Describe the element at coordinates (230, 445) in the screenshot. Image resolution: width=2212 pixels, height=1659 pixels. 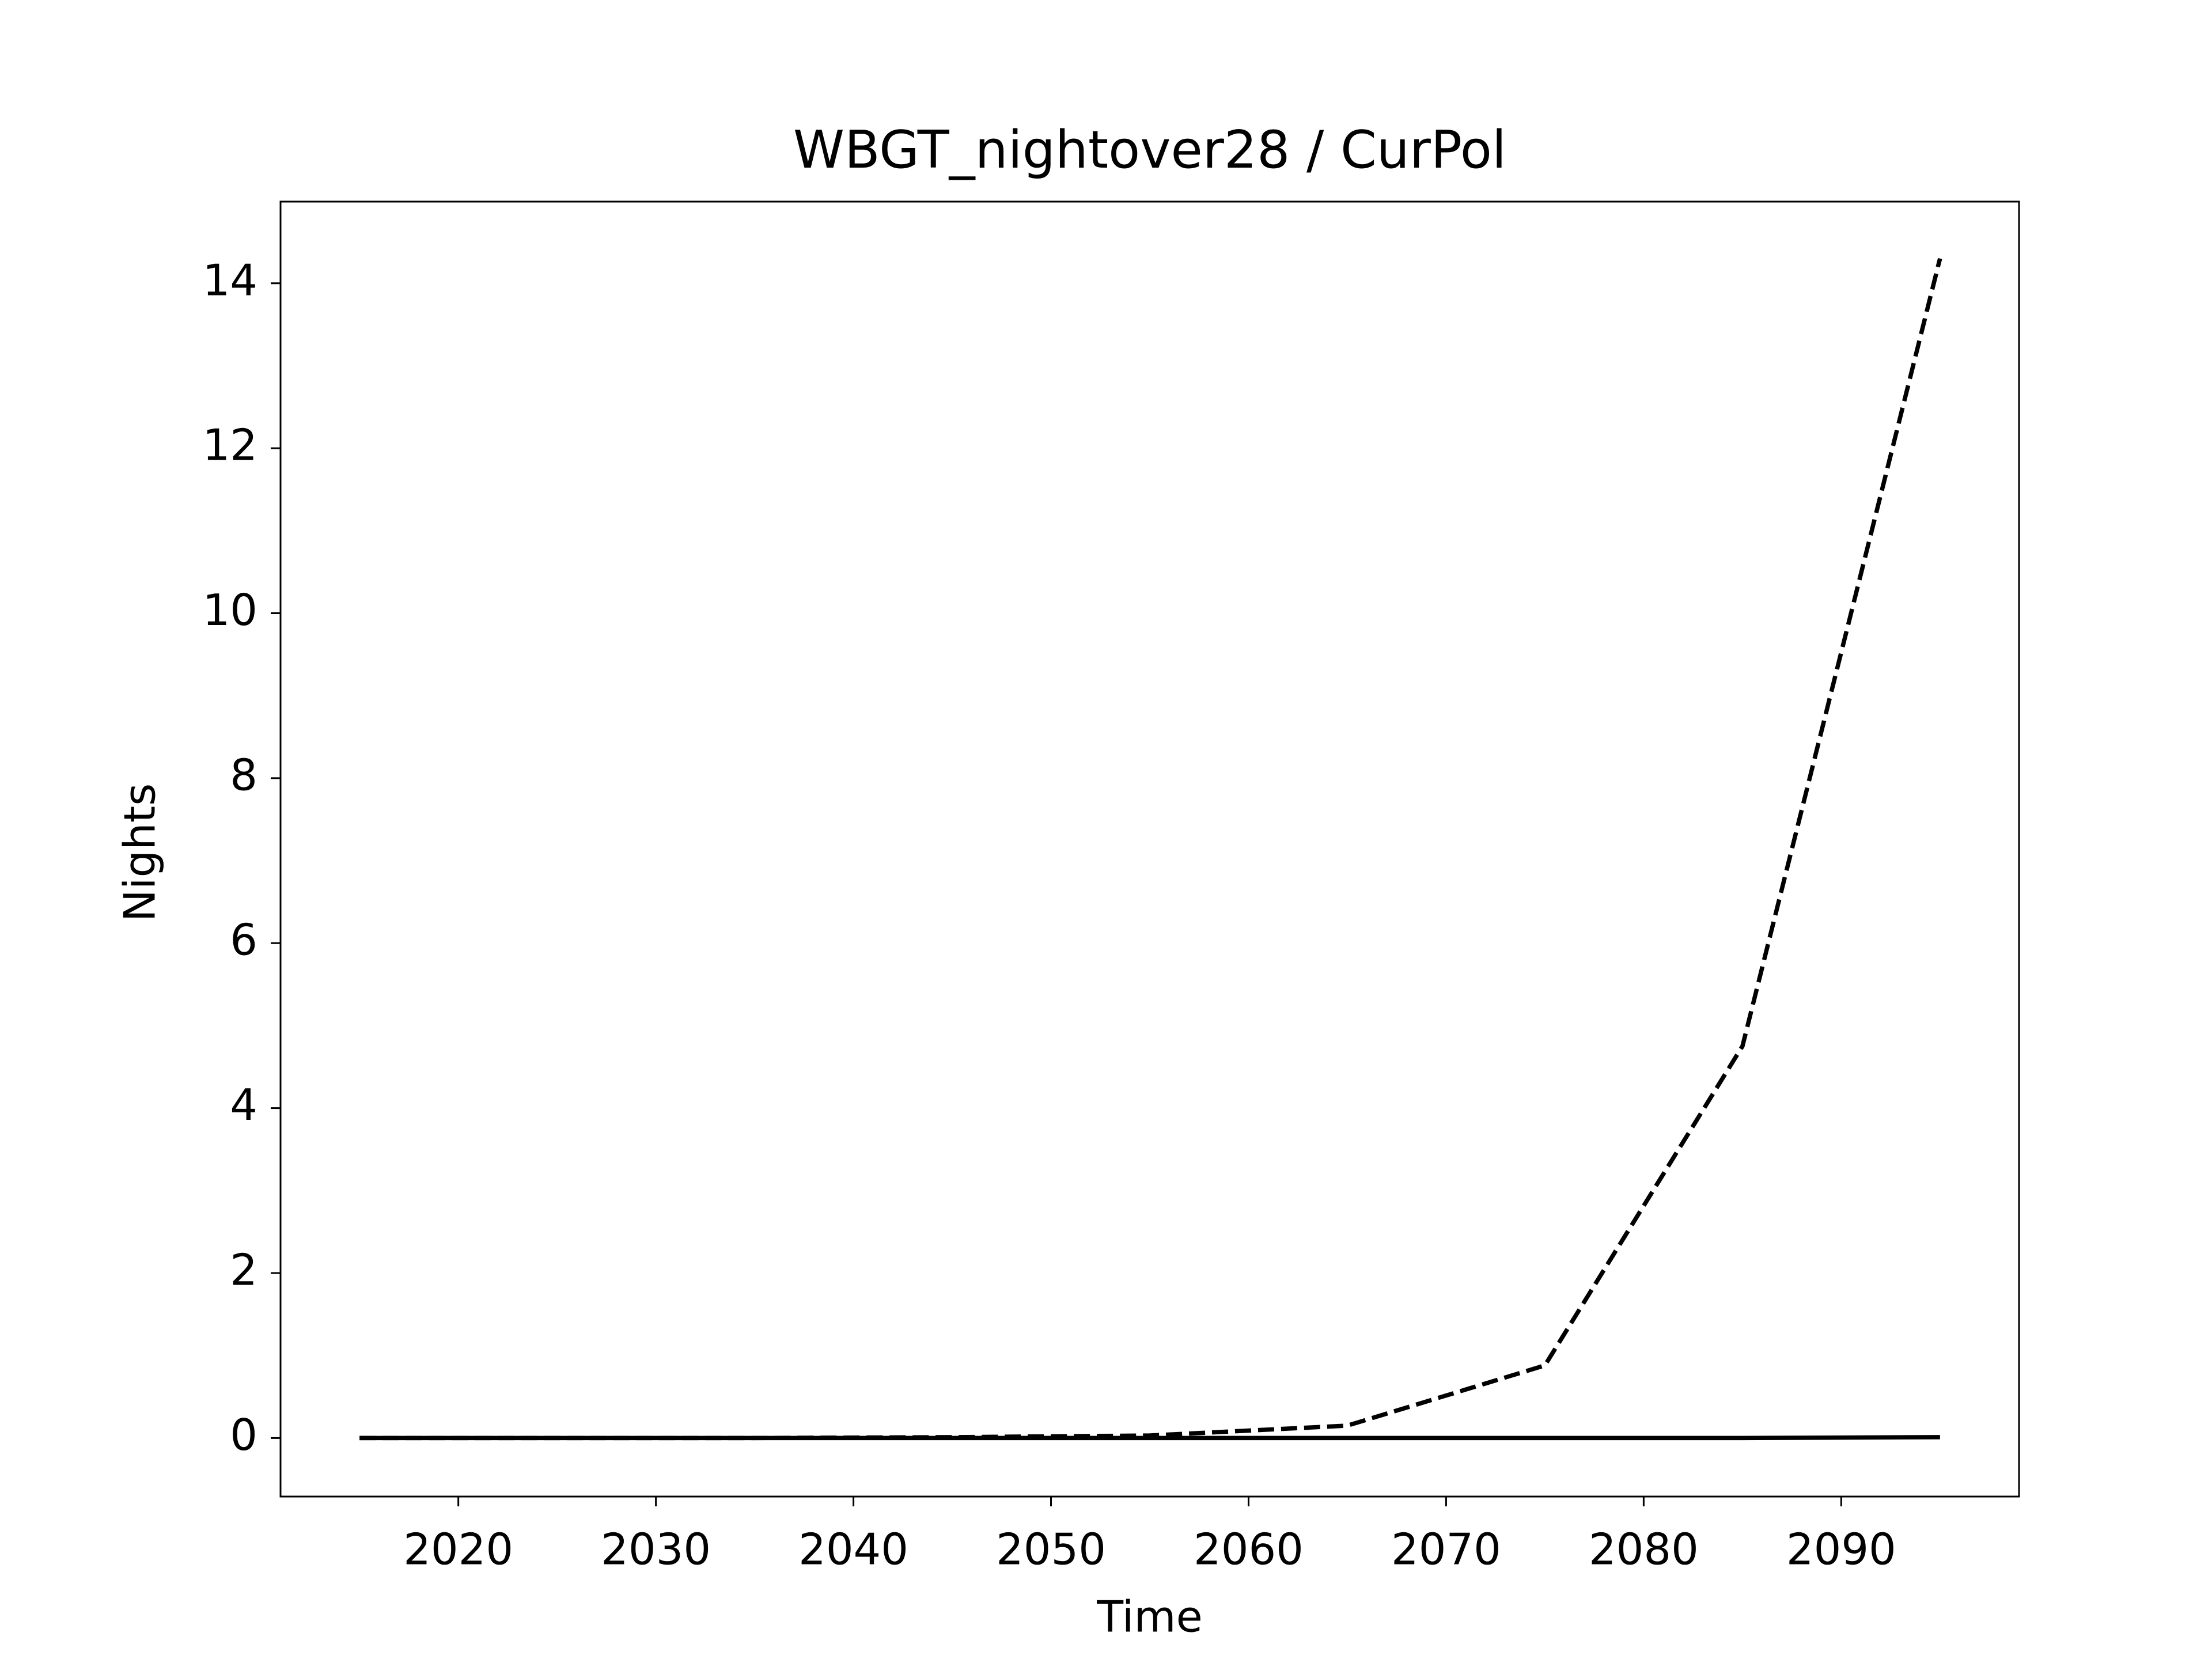
I see `y-tick-label: 12` at that location.